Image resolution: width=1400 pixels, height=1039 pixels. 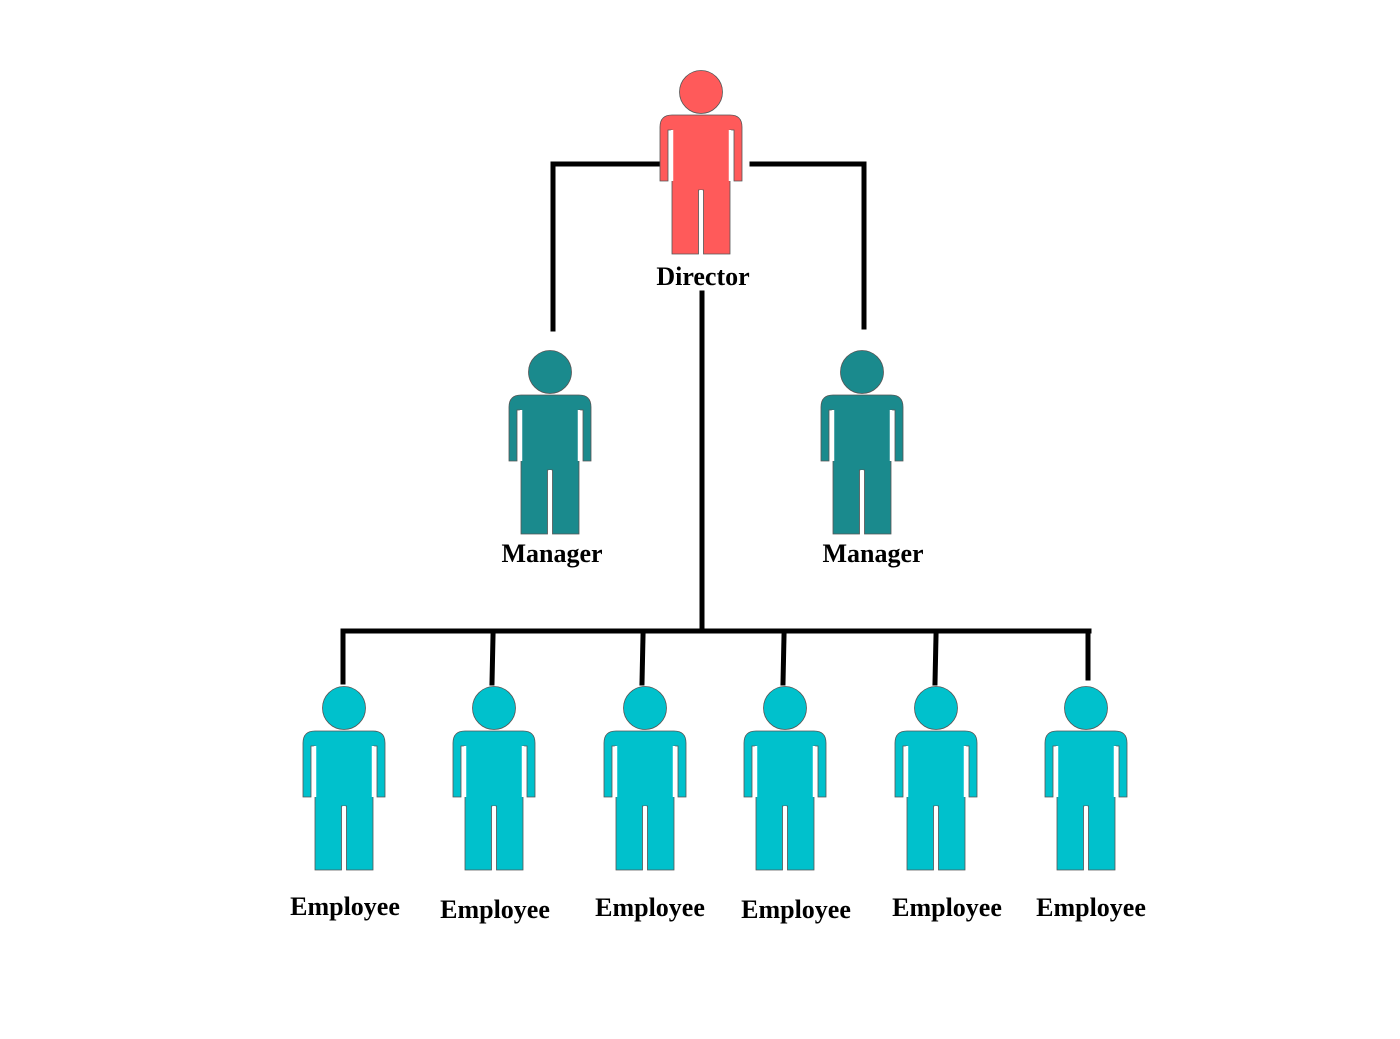 I want to click on employee-node-1: Employee, so click(x=345, y=803).